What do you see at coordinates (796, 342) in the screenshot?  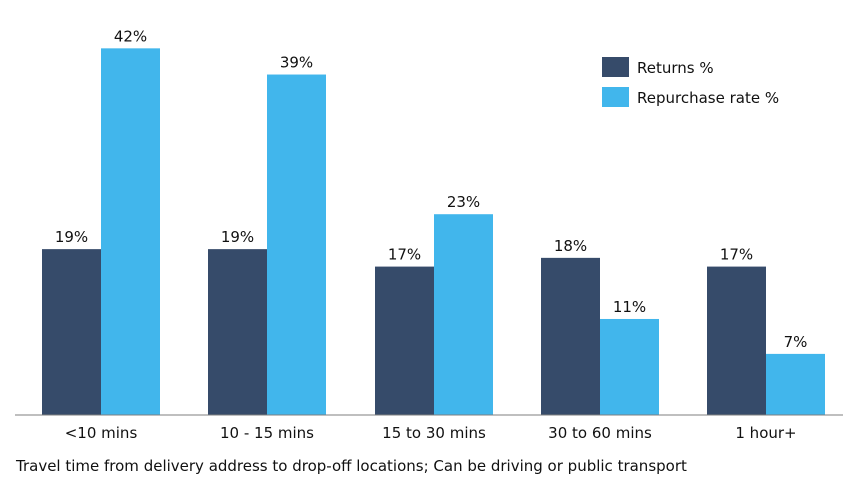 I see `data-label-repurchase-4: 7%` at bounding box center [796, 342].